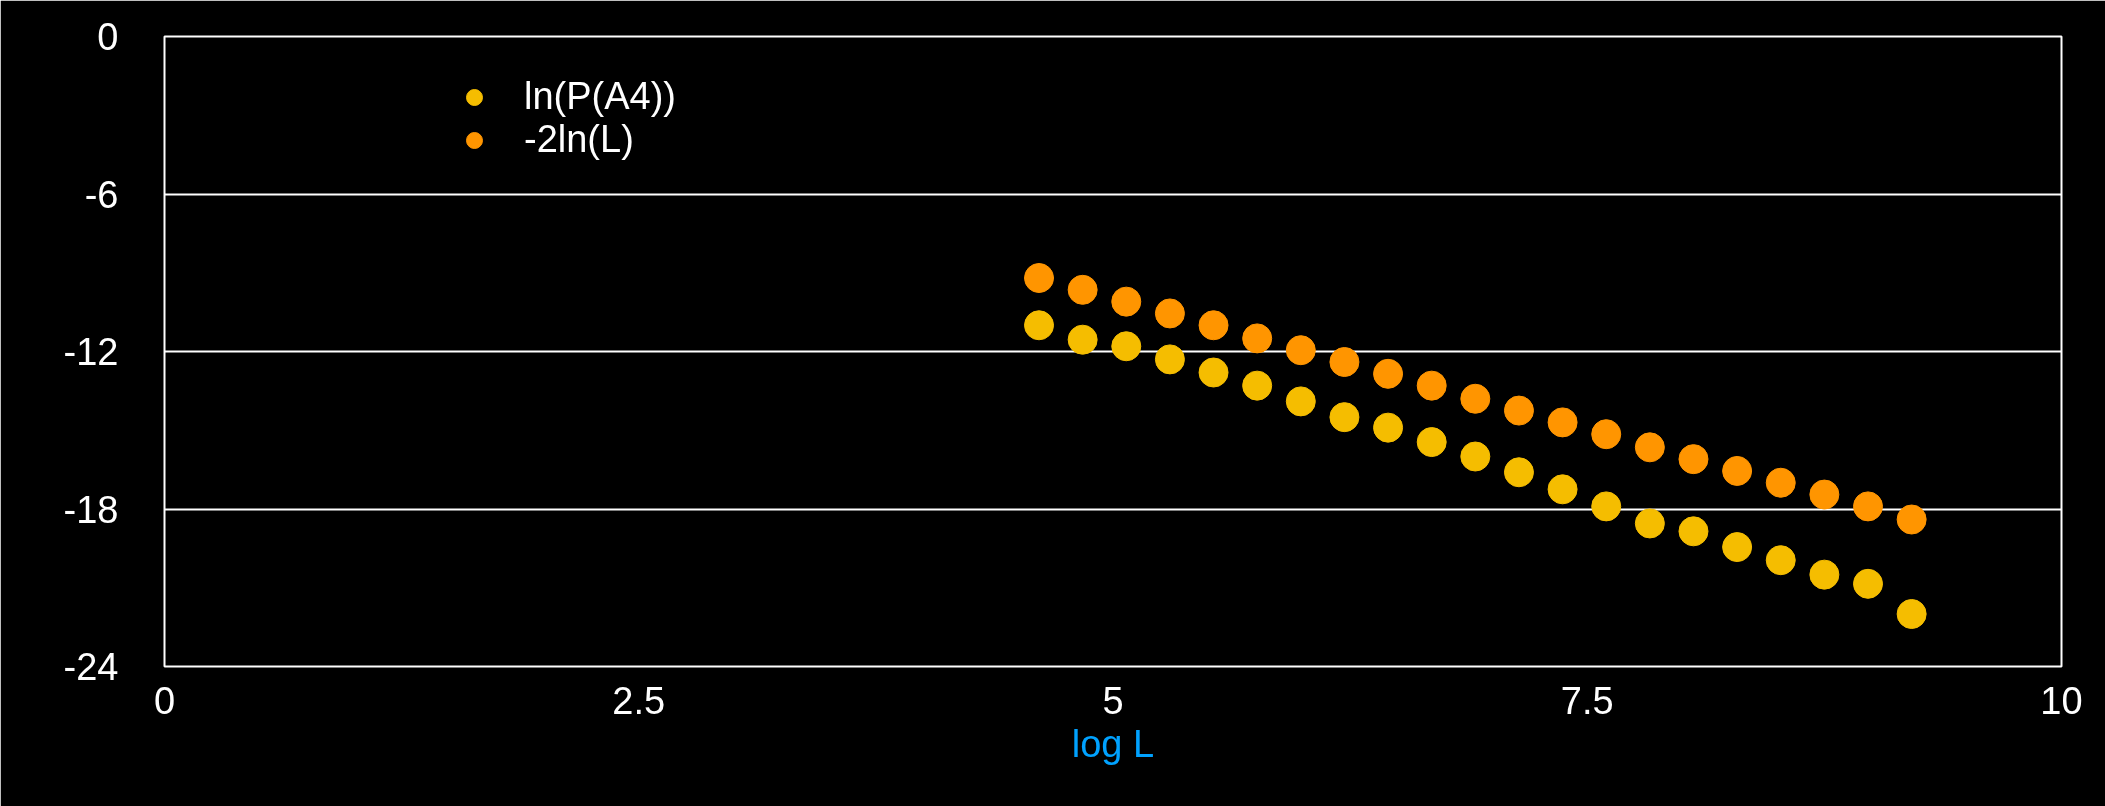 This screenshot has width=2105, height=806. Describe the element at coordinates (1113, 743) in the screenshot. I see `x-axis-title: log L` at that location.